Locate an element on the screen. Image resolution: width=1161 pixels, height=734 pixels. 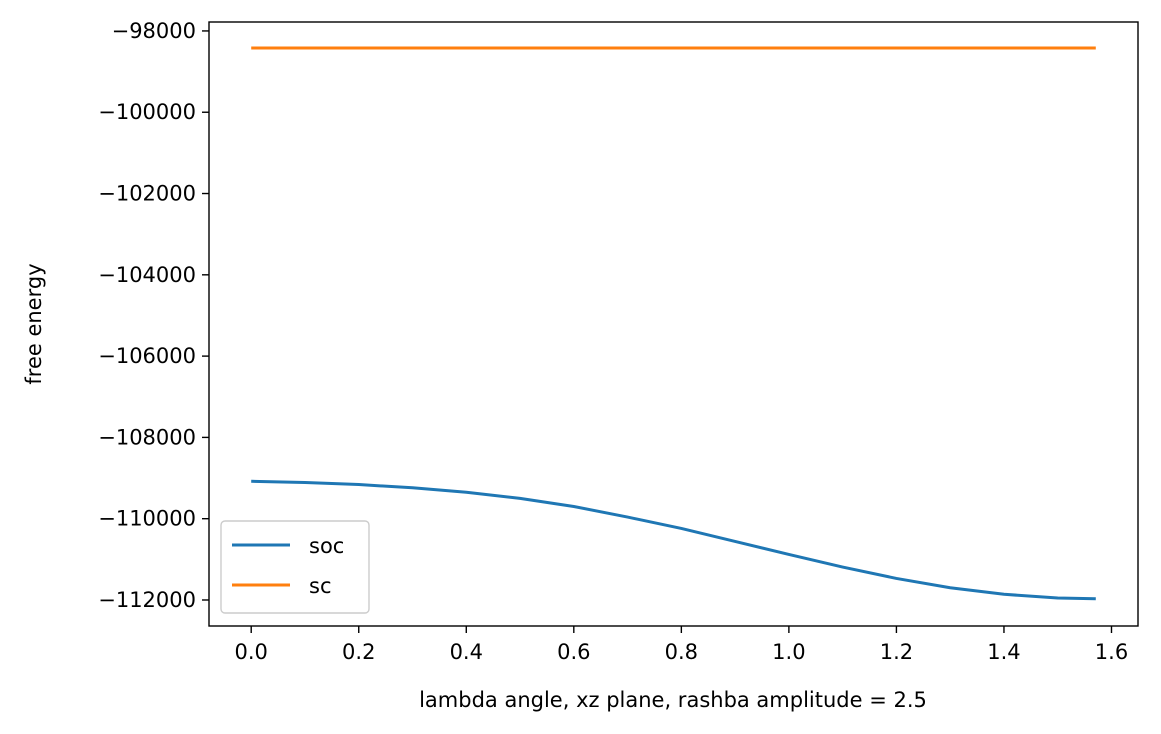
legend-frame is located at coordinates (295, 567).